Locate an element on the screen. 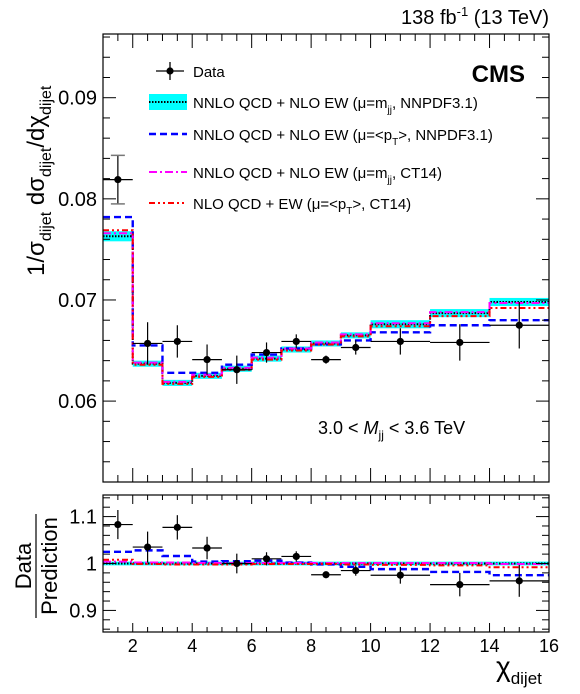 Image resolution: width=580 pixels, height=694 pixels. legend-label-data: Data is located at coordinates (209, 72).